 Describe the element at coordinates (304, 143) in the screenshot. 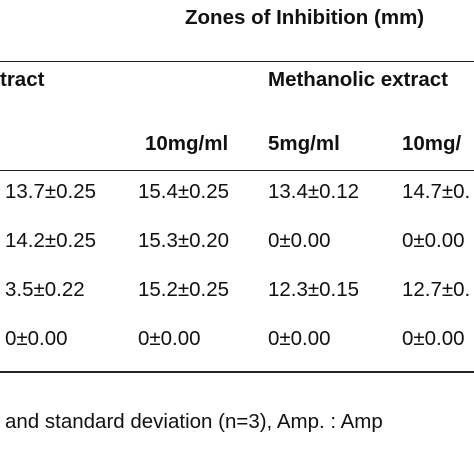

I see `sub-header-5mg-methanolic: 5mg/ml` at that location.